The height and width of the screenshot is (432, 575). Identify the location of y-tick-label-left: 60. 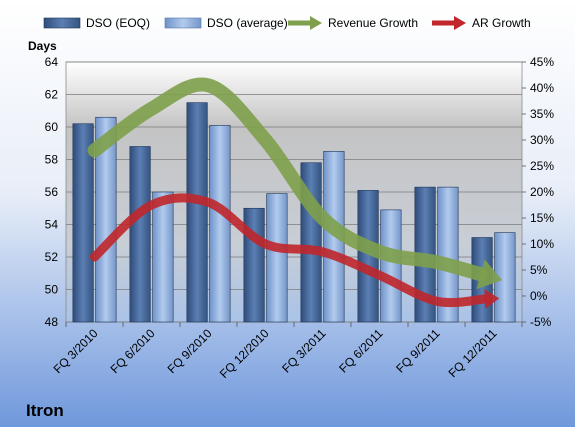
(52, 127).